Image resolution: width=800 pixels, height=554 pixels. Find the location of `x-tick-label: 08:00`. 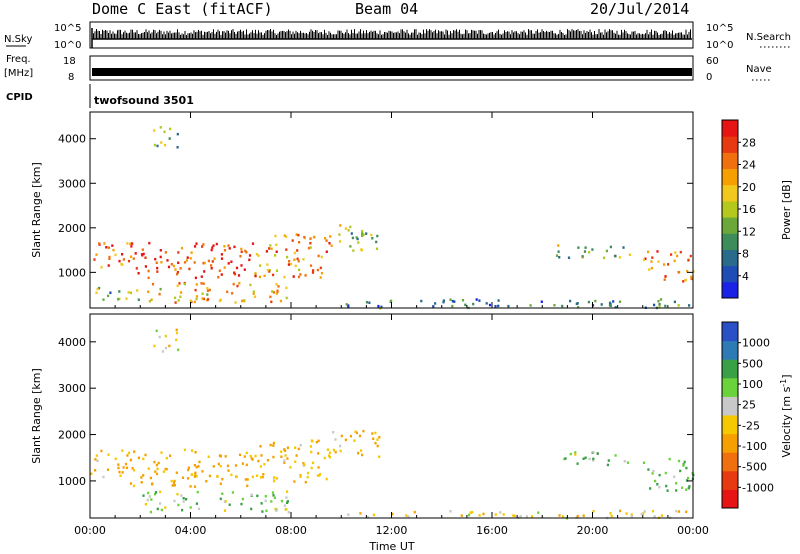

x-tick-label: 08:00 is located at coordinates (291, 530).